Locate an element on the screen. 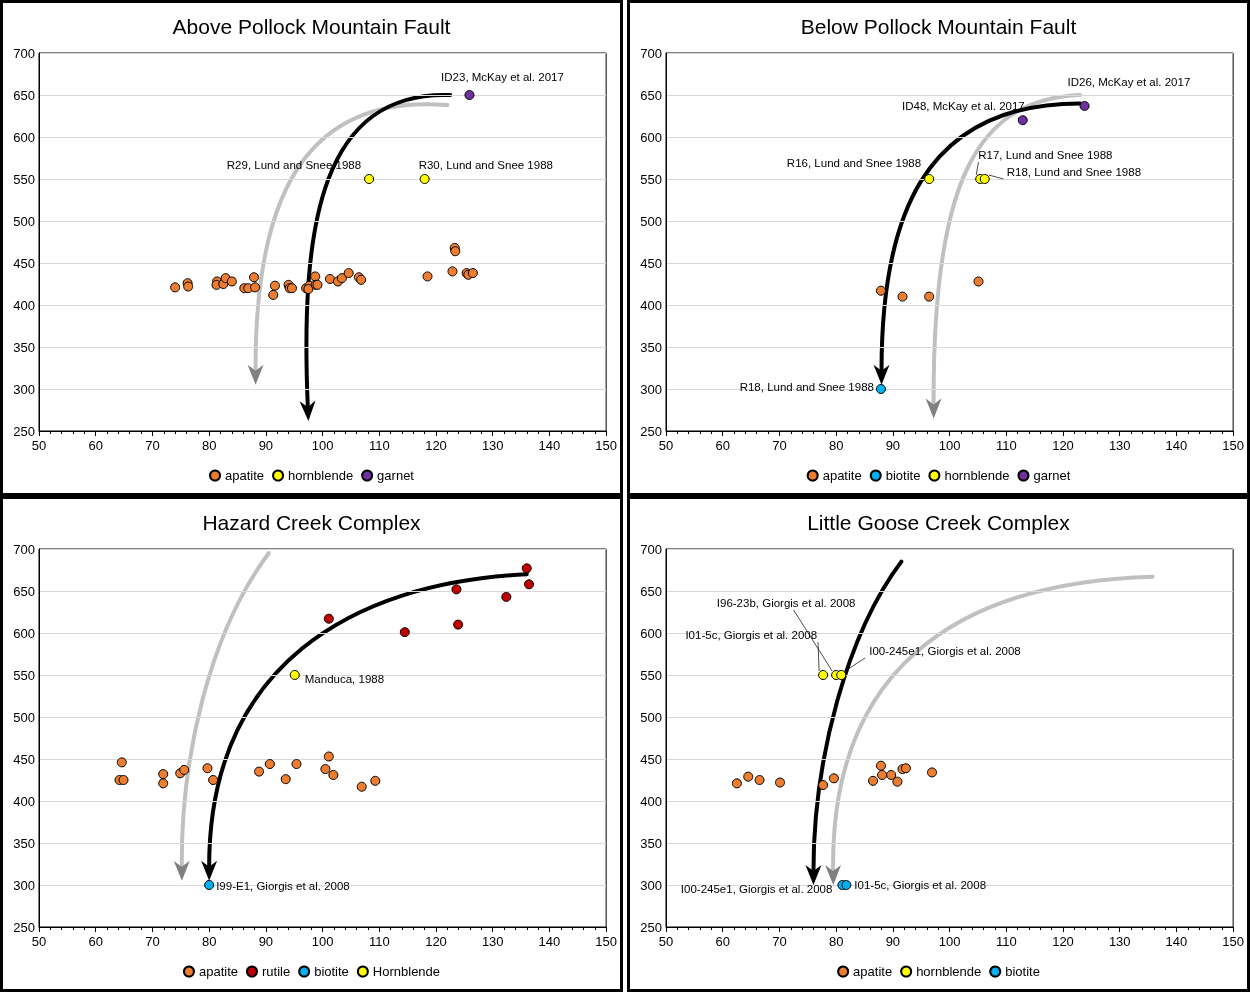 The image size is (1250, 992). annotation: I96-23b, Giorgis et al. 2008 is located at coordinates (786, 603).